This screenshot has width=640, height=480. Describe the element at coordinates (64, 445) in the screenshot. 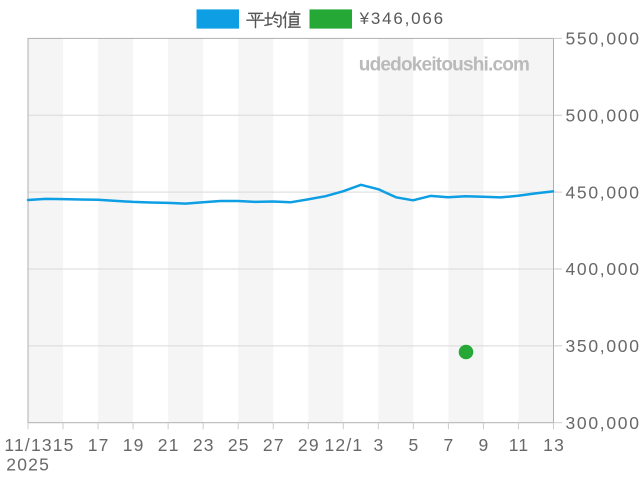

I see `svg-text: 15` at that location.